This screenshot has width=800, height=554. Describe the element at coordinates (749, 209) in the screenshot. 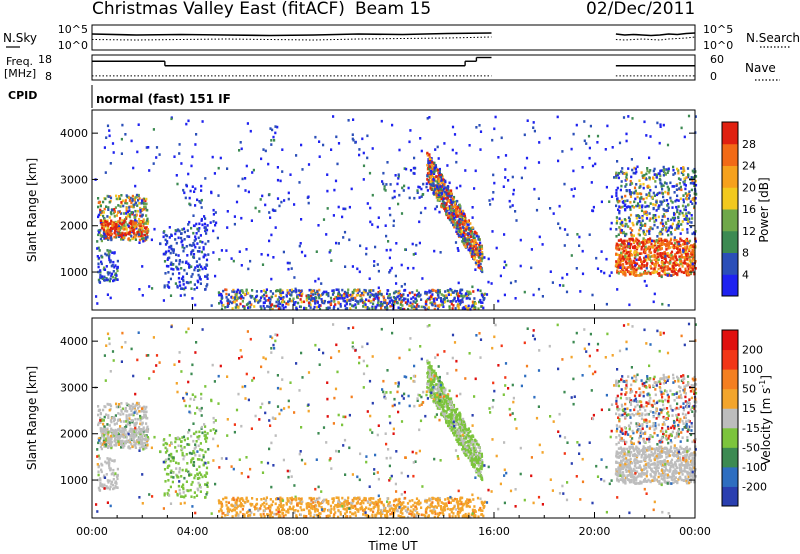

I see `colorbar-tick-label-3: 16` at that location.